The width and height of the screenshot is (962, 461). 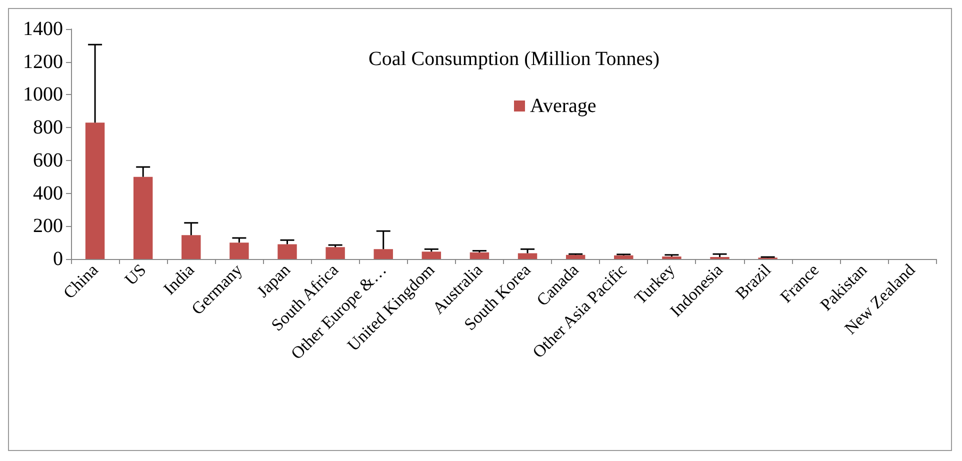 What do you see at coordinates (48, 160) in the screenshot?
I see `y-tick-label: 600` at bounding box center [48, 160].